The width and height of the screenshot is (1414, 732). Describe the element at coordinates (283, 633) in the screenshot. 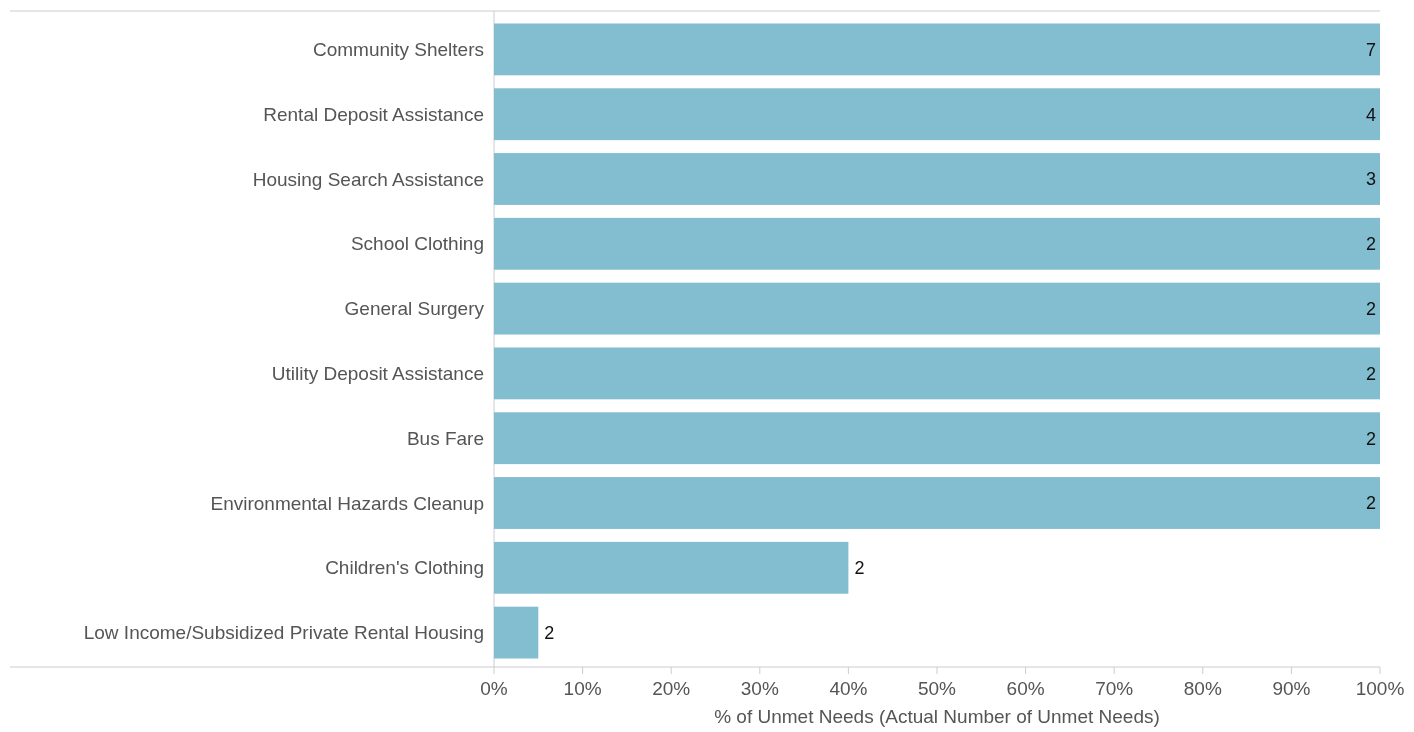

I see `y-tick-label: Low Income/Subsidized Private Rental Housing` at that location.